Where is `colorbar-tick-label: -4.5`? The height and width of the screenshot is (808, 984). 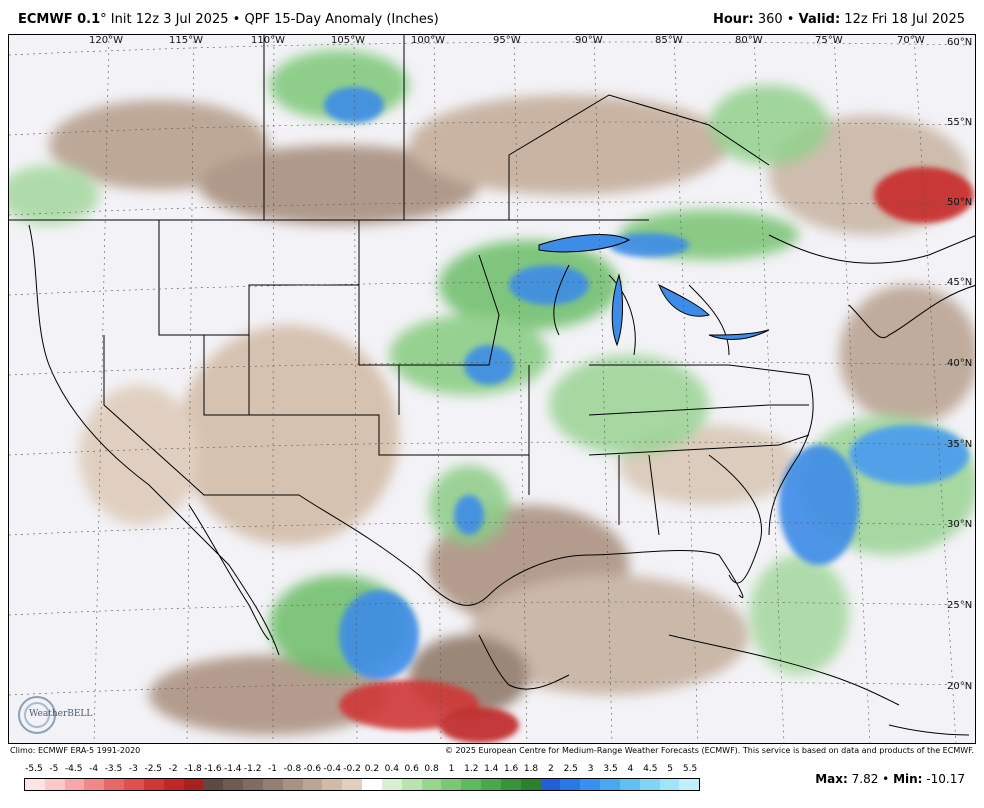
colorbar-tick-label: -4.5 is located at coordinates (73, 769).